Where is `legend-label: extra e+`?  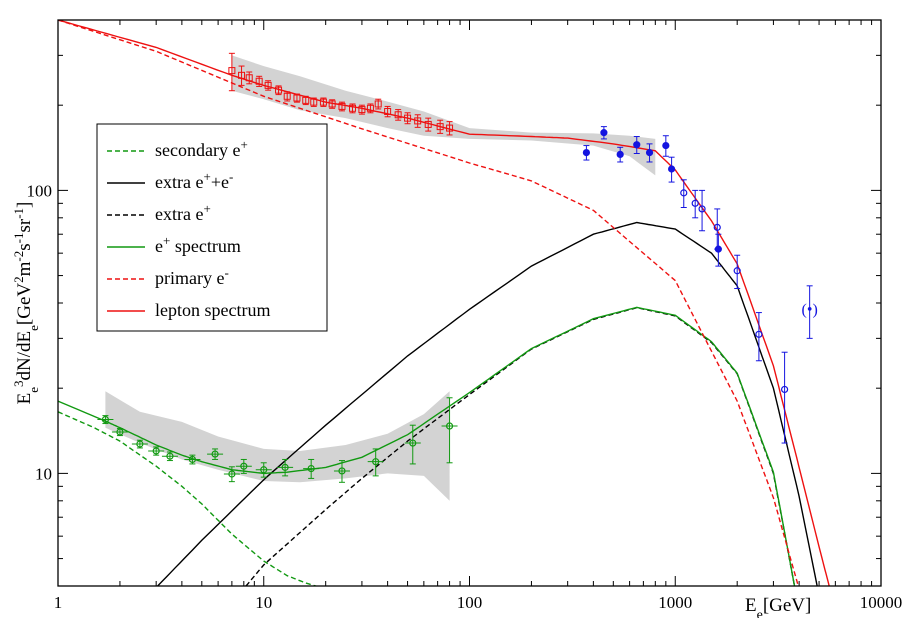
legend-label: extra e+ is located at coordinates (183, 213).